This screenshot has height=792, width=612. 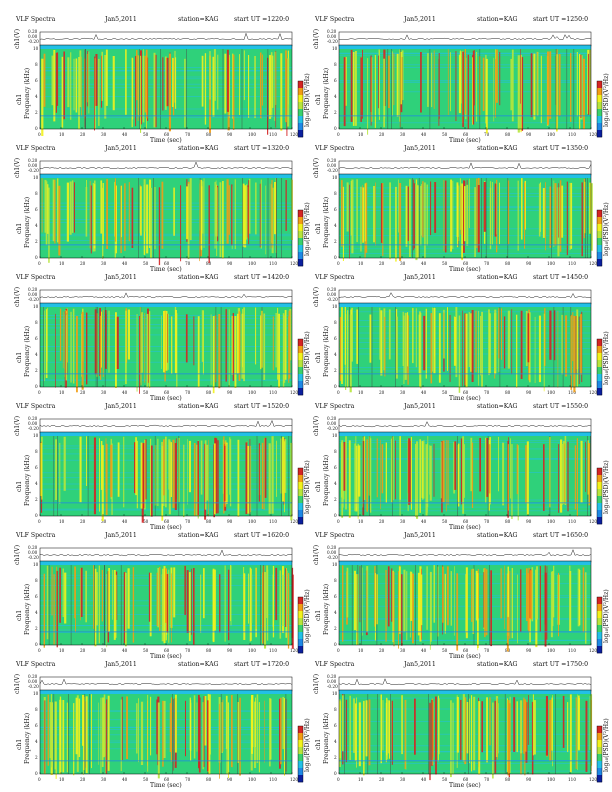 What do you see at coordinates (508, 134) in the screenshot?
I see `time-tick-label: 80` at bounding box center [508, 134].